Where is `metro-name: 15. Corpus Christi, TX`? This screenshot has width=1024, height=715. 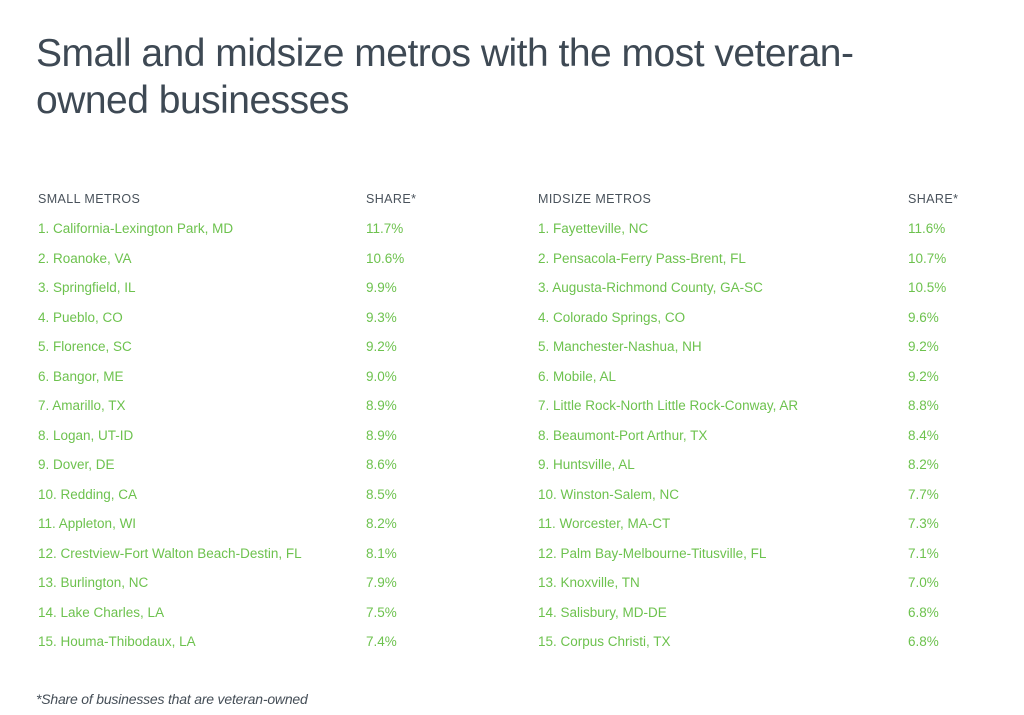
metro-name: 15. Corpus Christi, TX is located at coordinates (604, 642).